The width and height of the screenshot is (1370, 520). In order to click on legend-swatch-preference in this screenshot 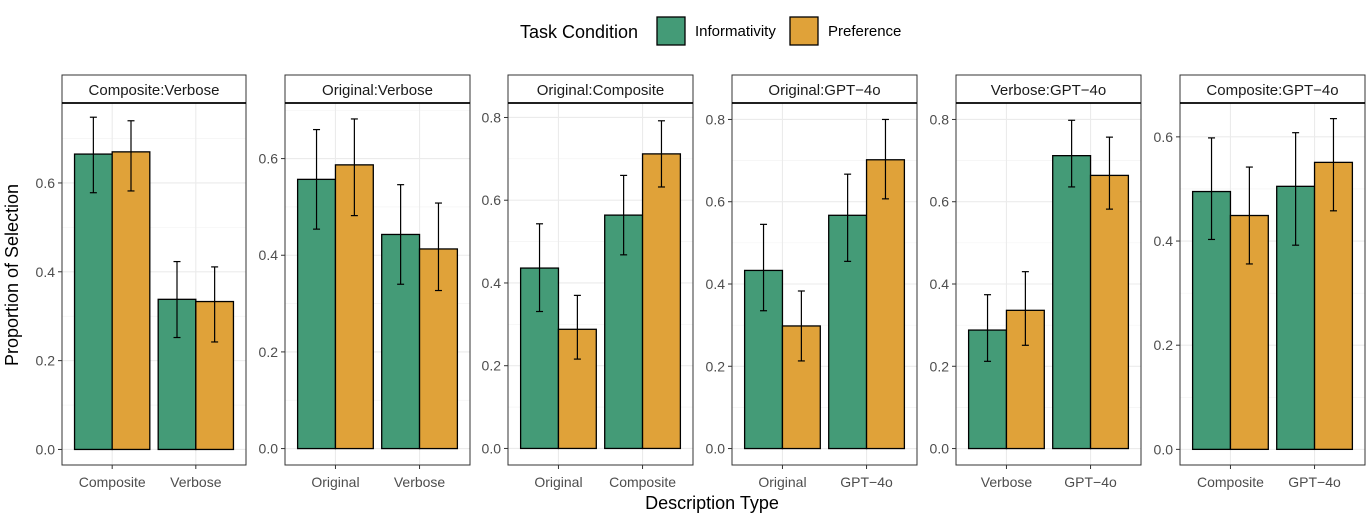, I will do `click(804, 31)`.